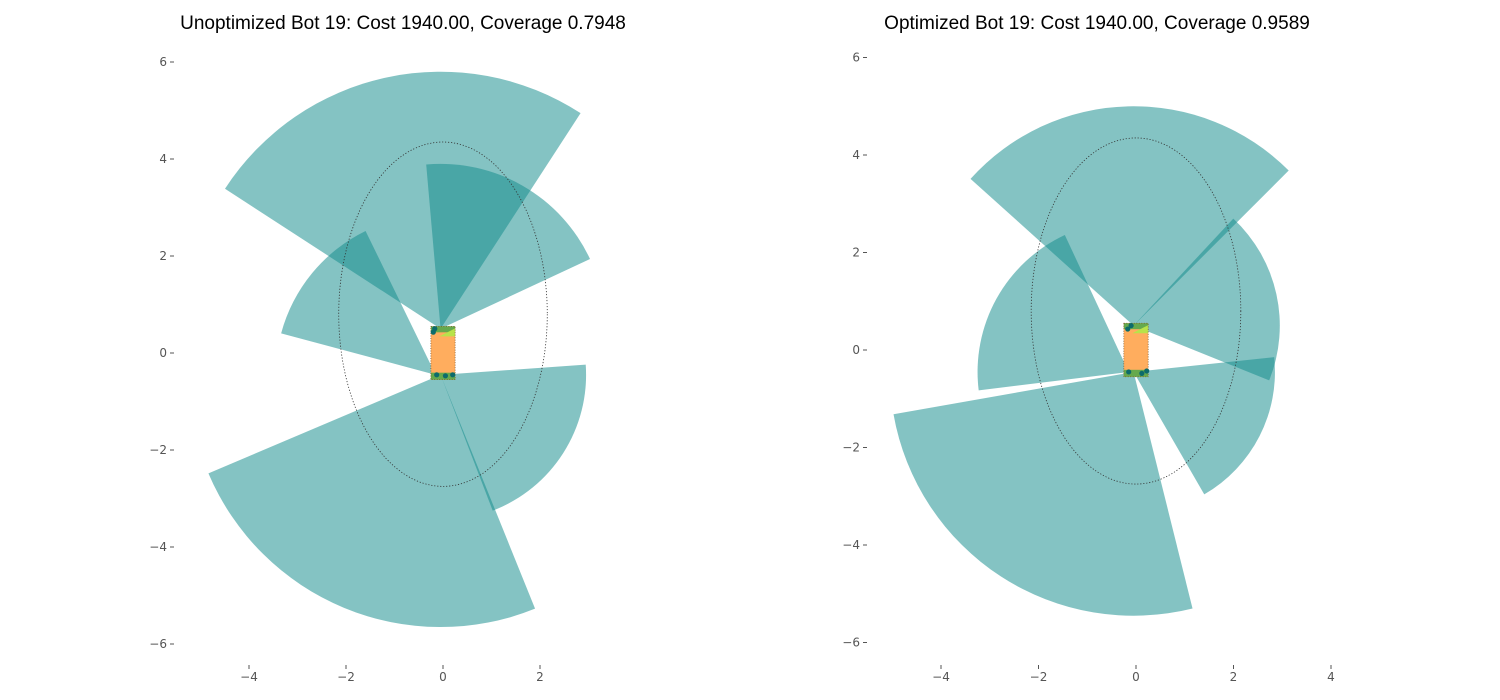 The image size is (1500, 700). Describe the element at coordinates (1140, 329) in the screenshot. I see `opt-robot-highlight` at that location.